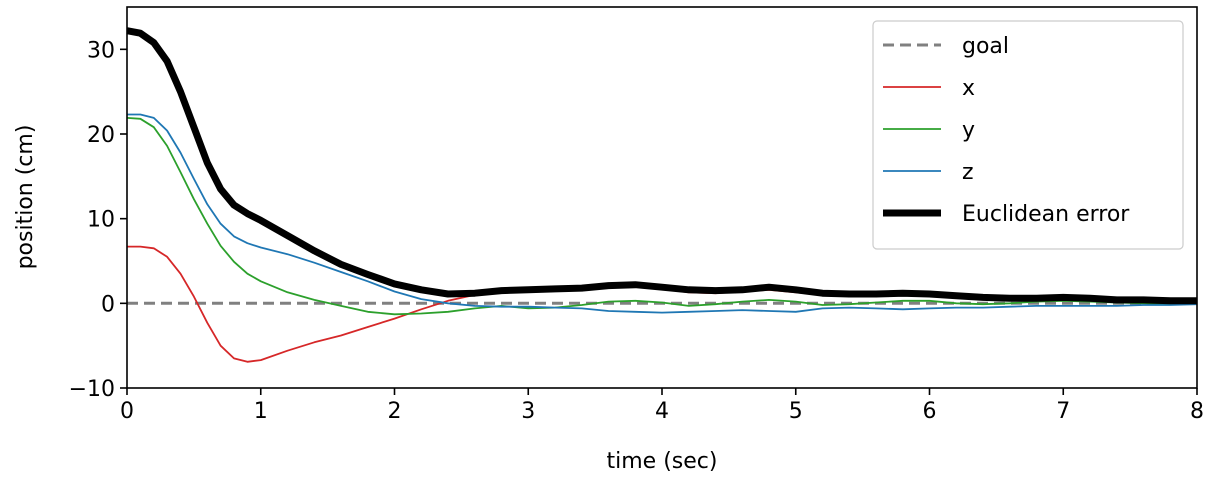 Image resolution: width=1211 pixels, height=481 pixels. I want to click on legend-box, so click(1028, 135).